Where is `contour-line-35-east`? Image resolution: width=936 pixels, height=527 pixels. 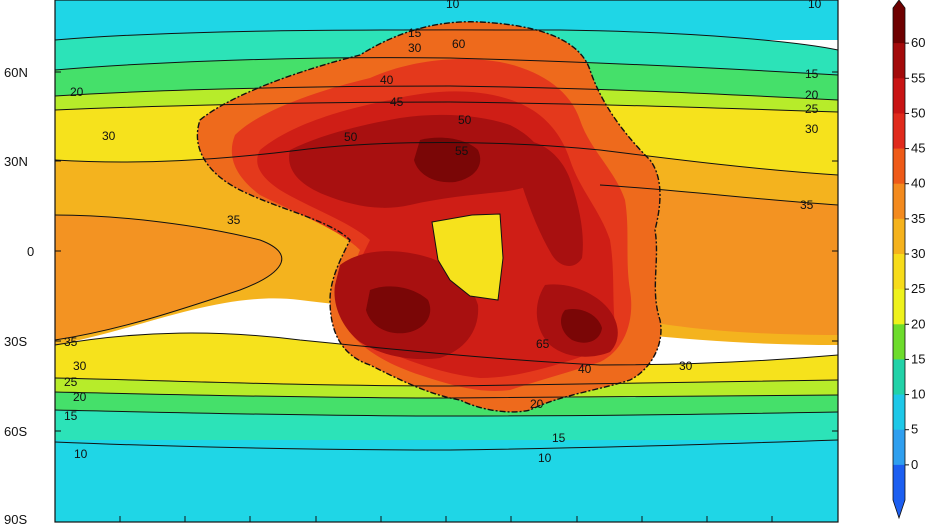
contour-line-35-east is located at coordinates (719, 195).